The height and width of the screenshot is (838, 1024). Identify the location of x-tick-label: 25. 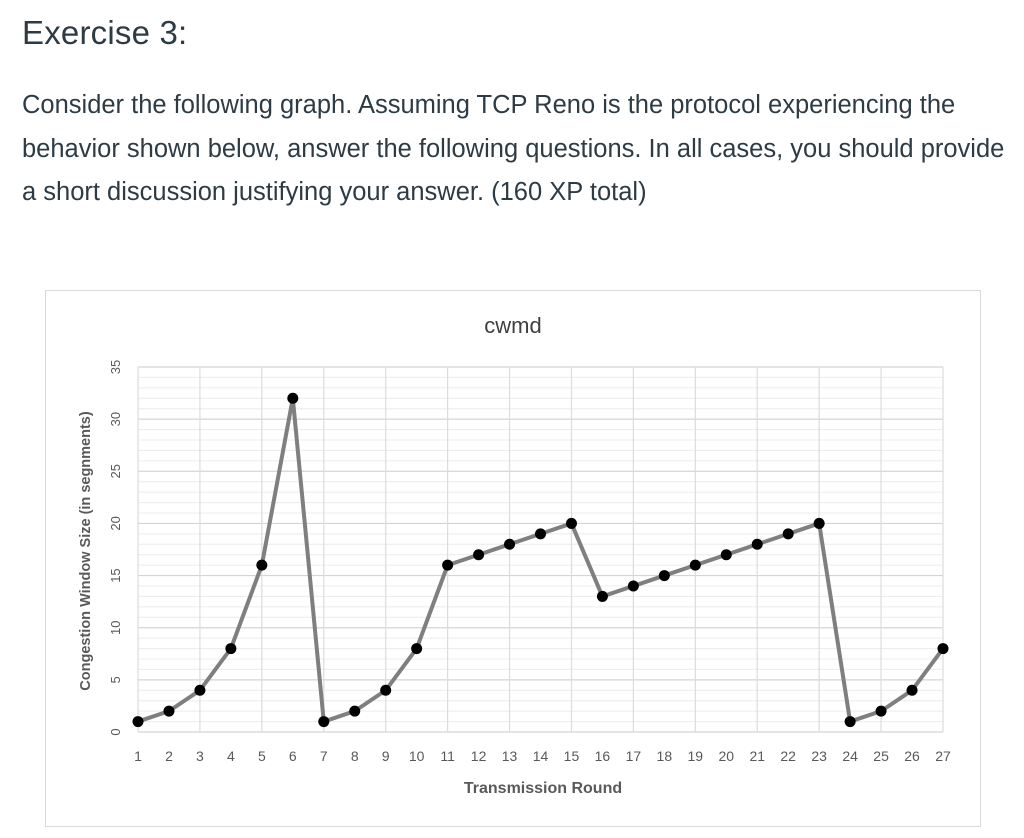
(881, 756).